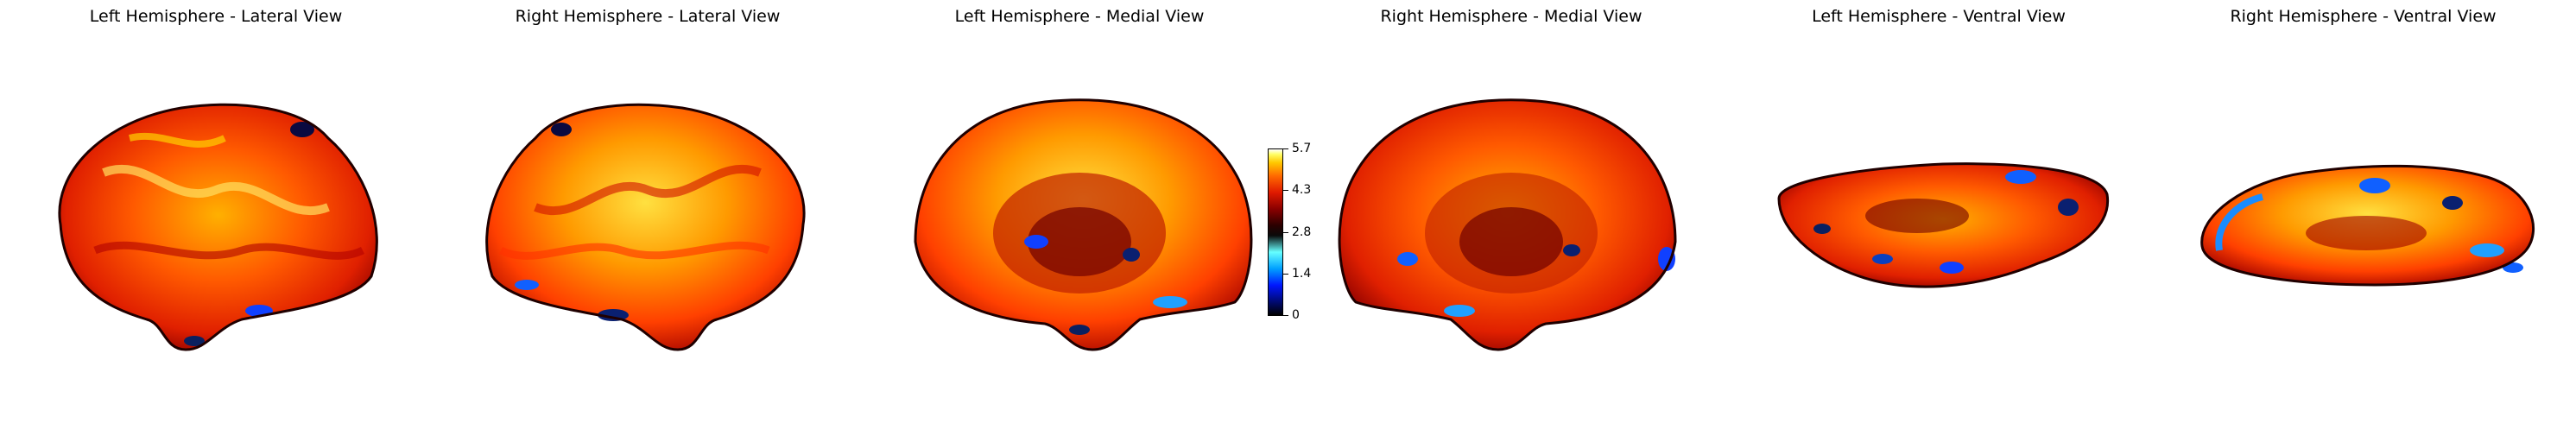 Image resolution: width=2576 pixels, height=442 pixels. What do you see at coordinates (2367, 226) in the screenshot?
I see `brain-surface-right-ventral` at bounding box center [2367, 226].